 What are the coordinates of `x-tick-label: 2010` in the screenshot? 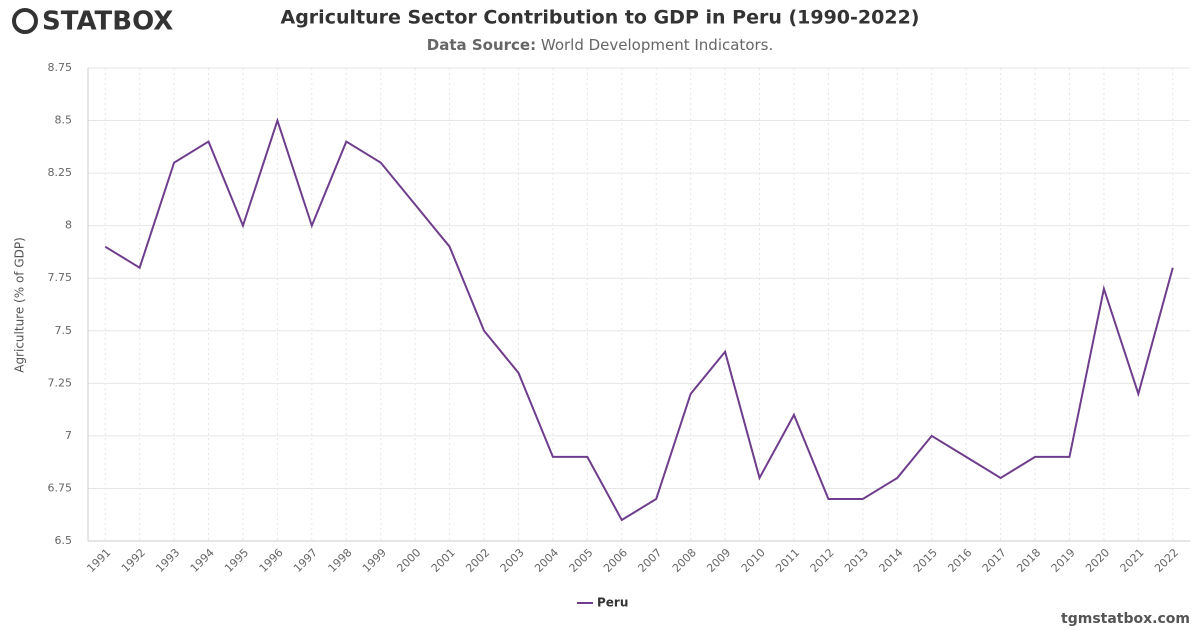 It's located at (753, 560).